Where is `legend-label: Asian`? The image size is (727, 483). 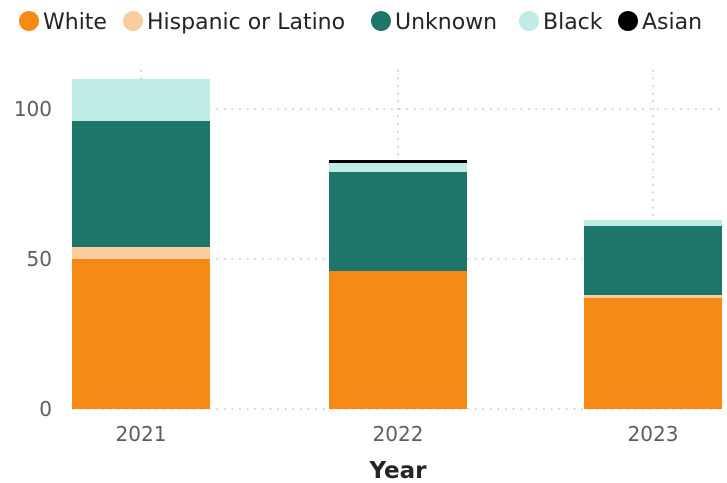
legend-label: Asian is located at coordinates (672, 22).